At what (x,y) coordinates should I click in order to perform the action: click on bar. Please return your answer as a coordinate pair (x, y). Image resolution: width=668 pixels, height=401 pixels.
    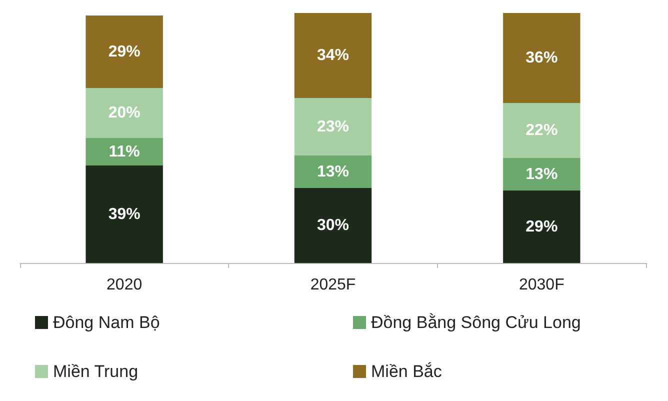
    Looking at the image, I should click on (124, 214).